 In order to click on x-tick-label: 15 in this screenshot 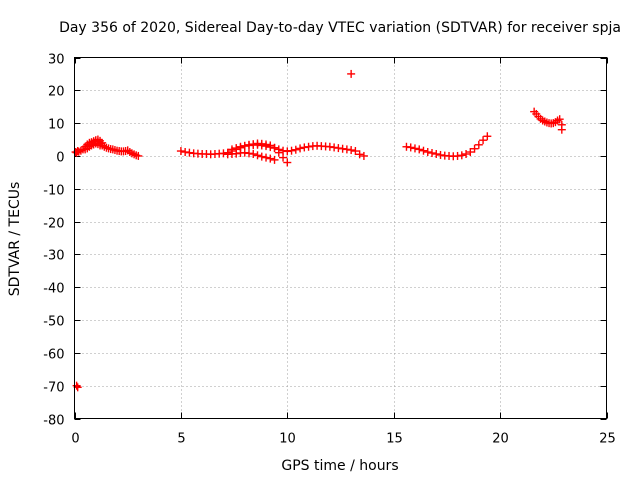, I will do `click(394, 439)`.